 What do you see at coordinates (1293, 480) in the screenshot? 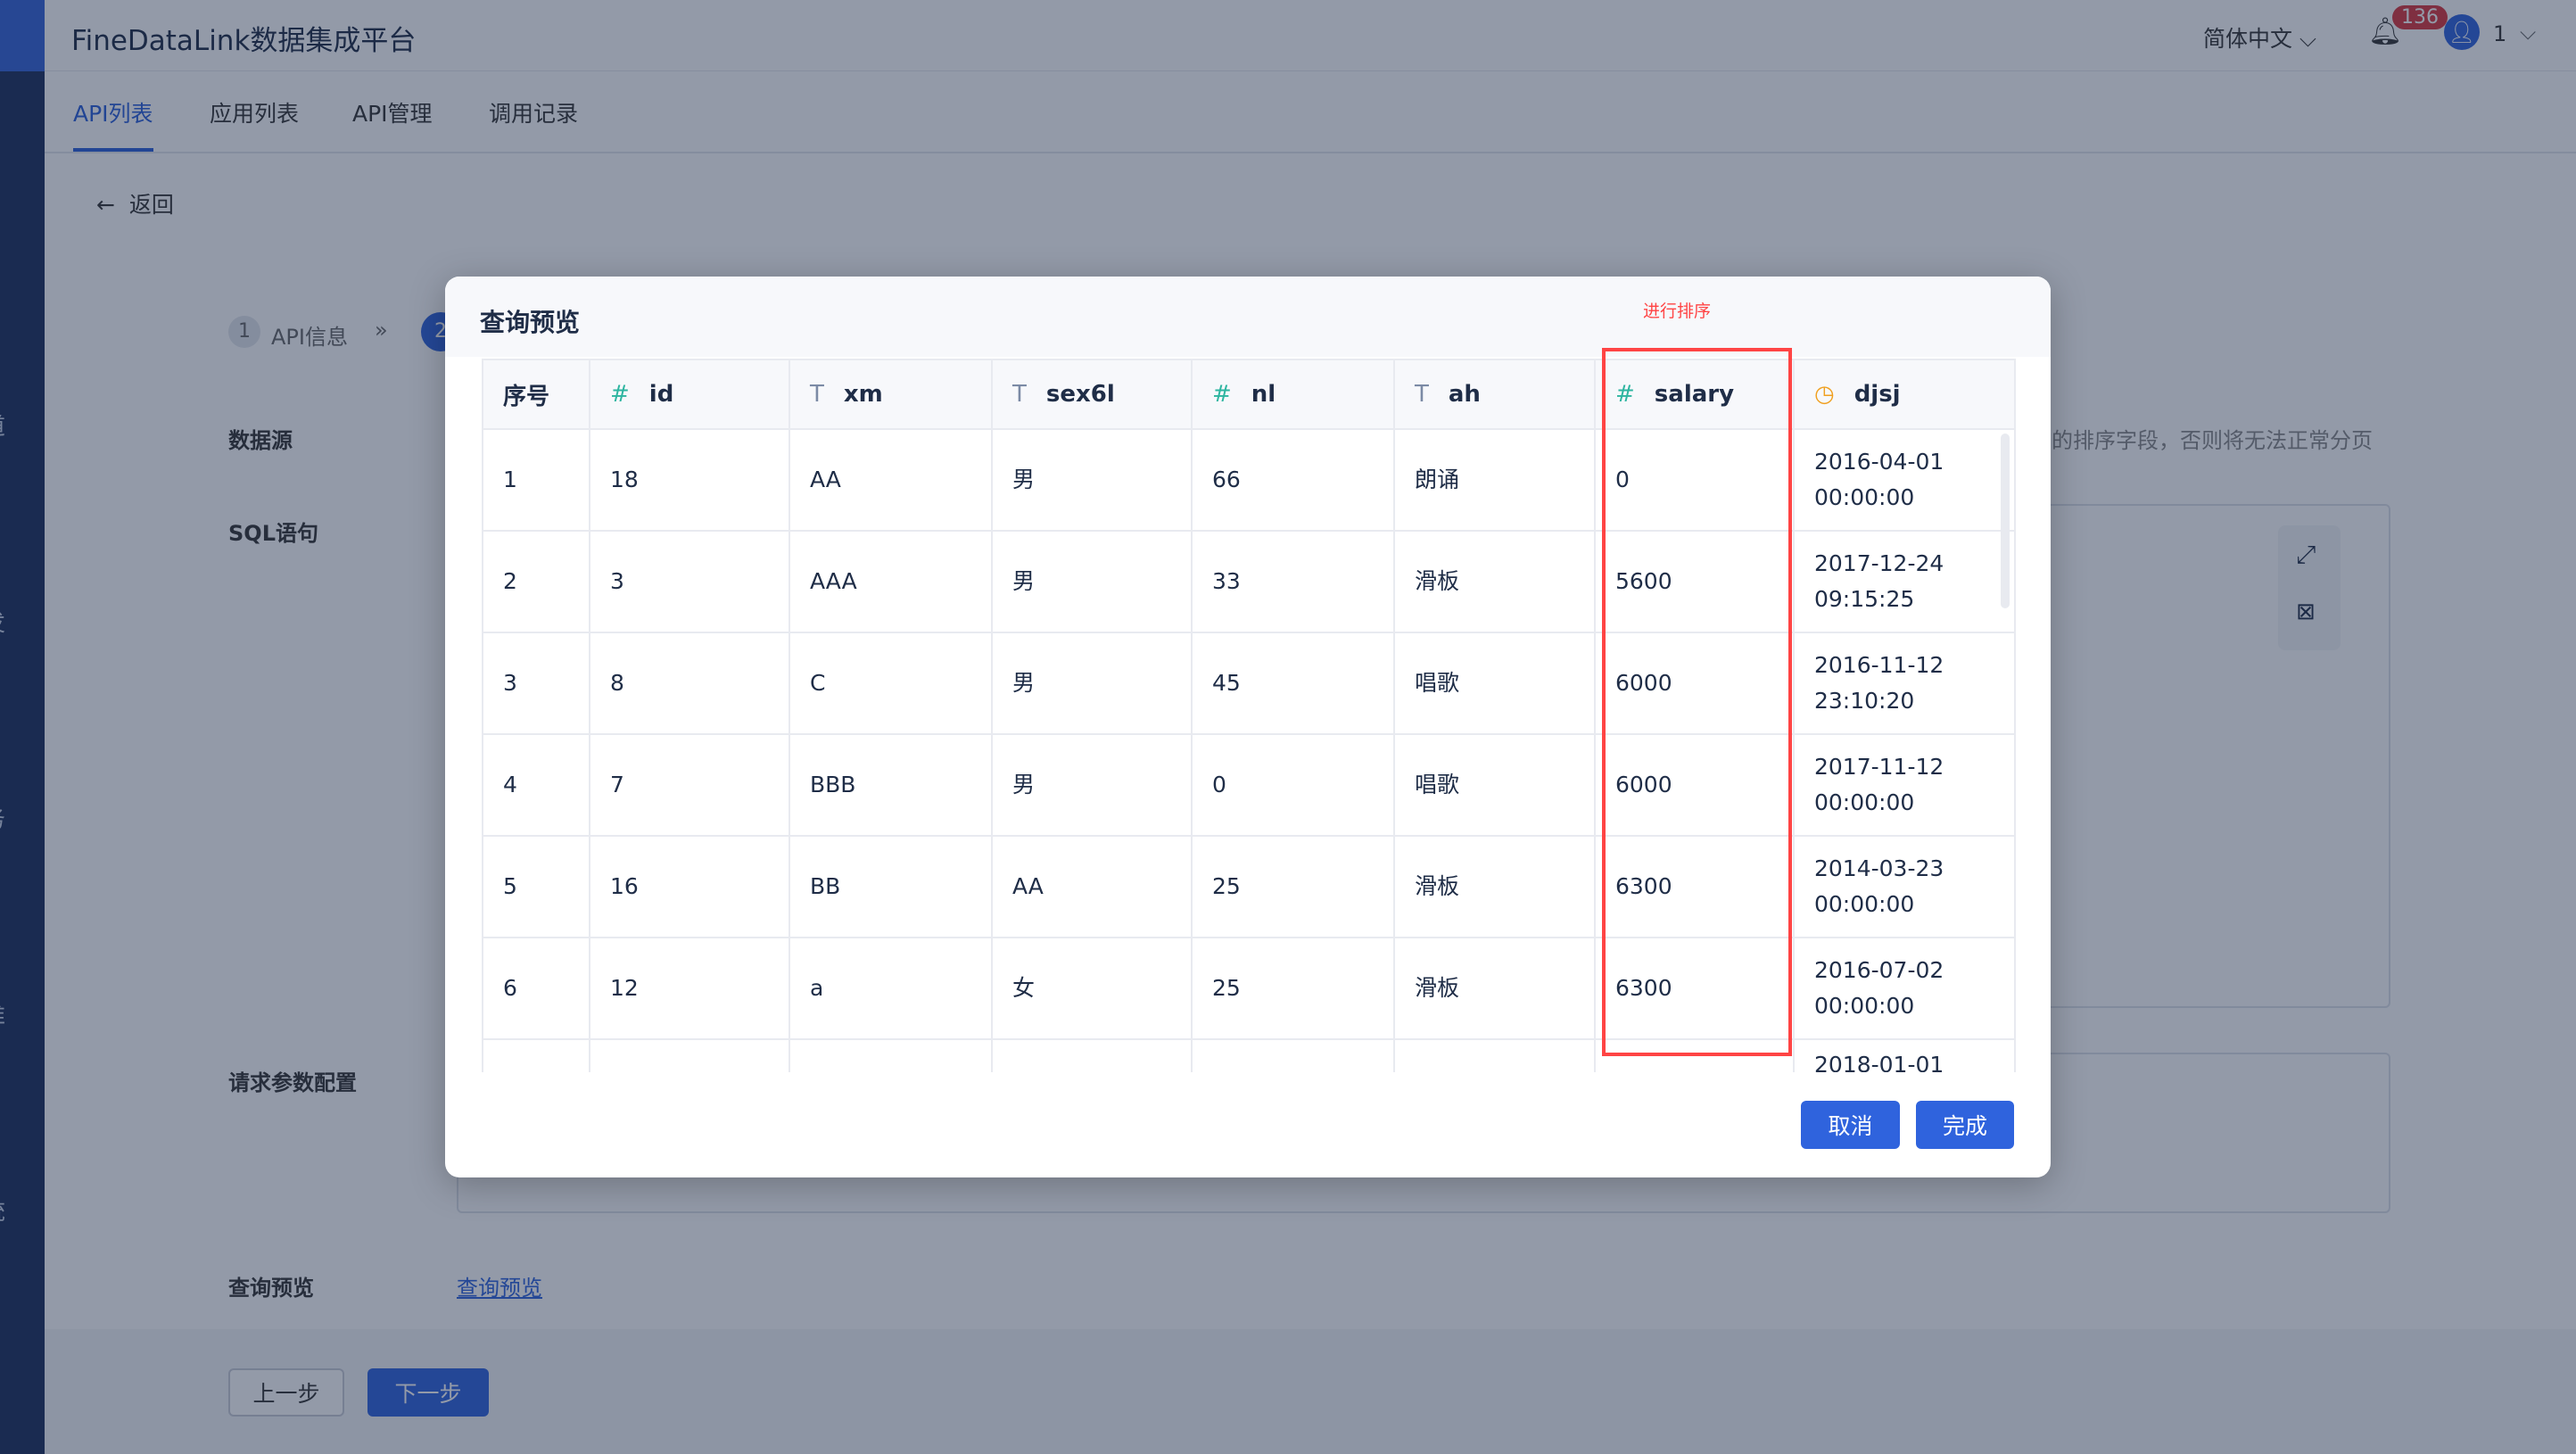
I see `table-cell: 66` at bounding box center [1293, 480].